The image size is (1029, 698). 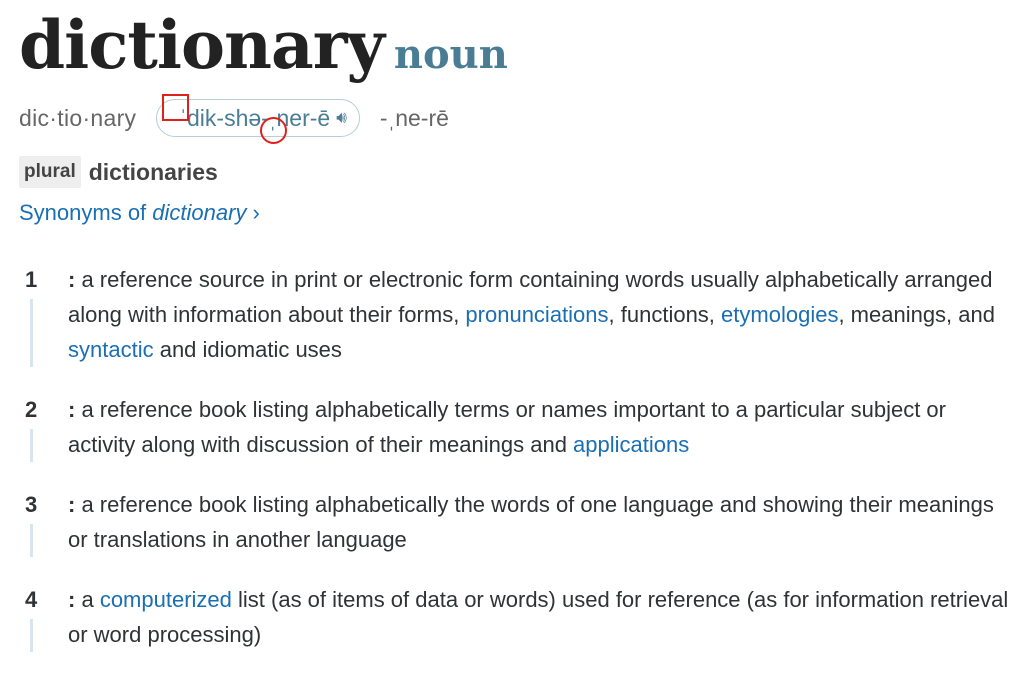 What do you see at coordinates (31, 504) in the screenshot?
I see `sense-number: 3` at bounding box center [31, 504].